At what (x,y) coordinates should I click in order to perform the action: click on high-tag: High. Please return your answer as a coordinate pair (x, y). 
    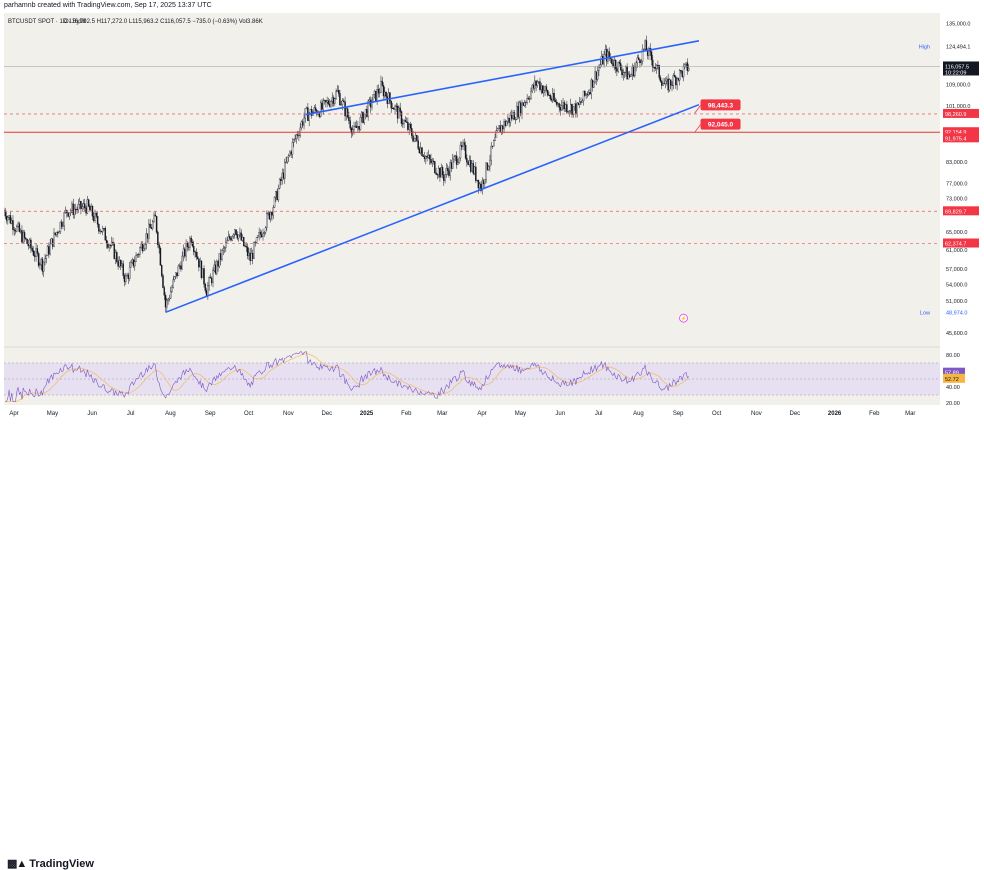
    Looking at the image, I should click on (924, 47).